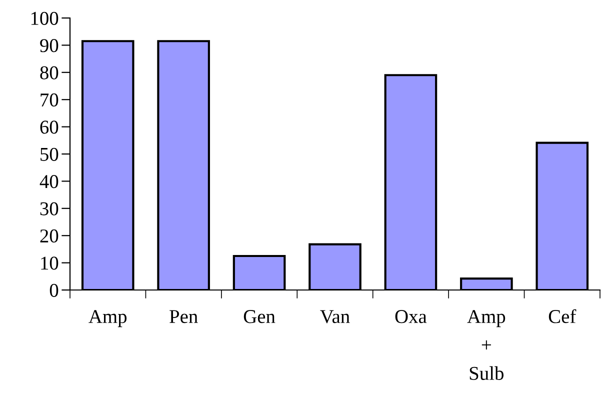 This screenshot has width=608, height=408. I want to click on y-tick-label: 70, so click(49, 100).